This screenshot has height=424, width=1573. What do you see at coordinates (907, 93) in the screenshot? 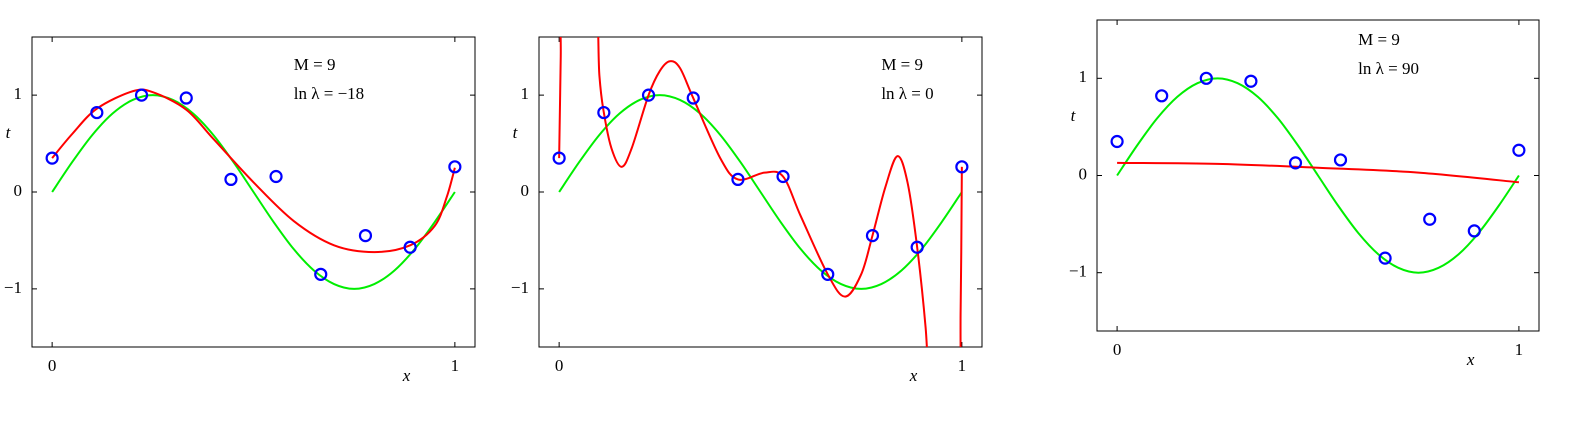
I see `annotation: ln λ = 0` at bounding box center [907, 93].